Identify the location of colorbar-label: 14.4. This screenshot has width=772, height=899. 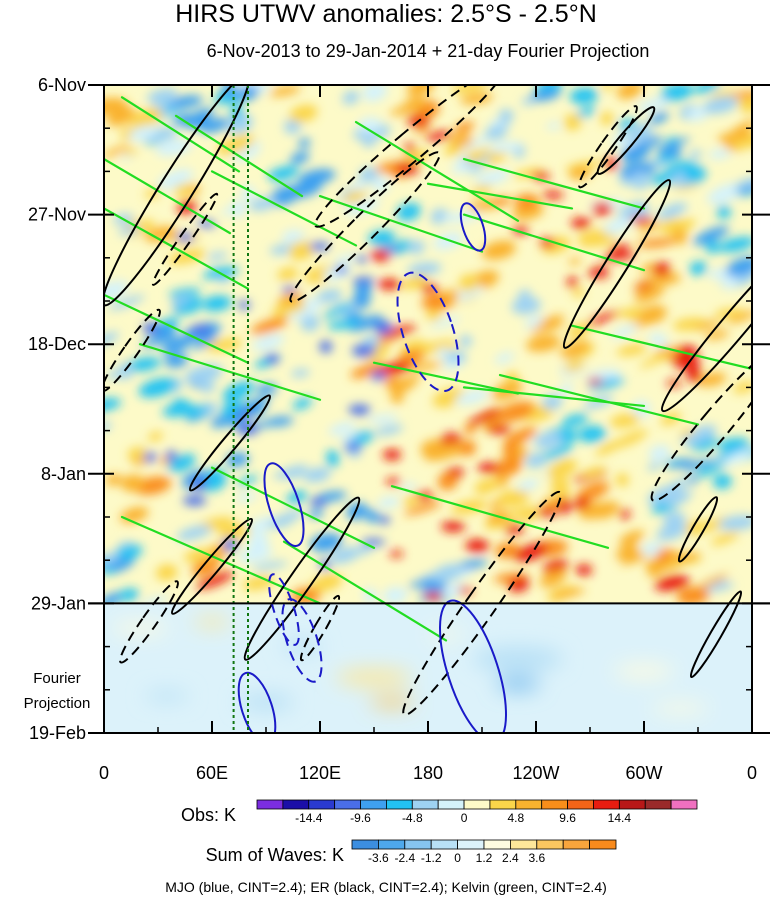
(620, 818).